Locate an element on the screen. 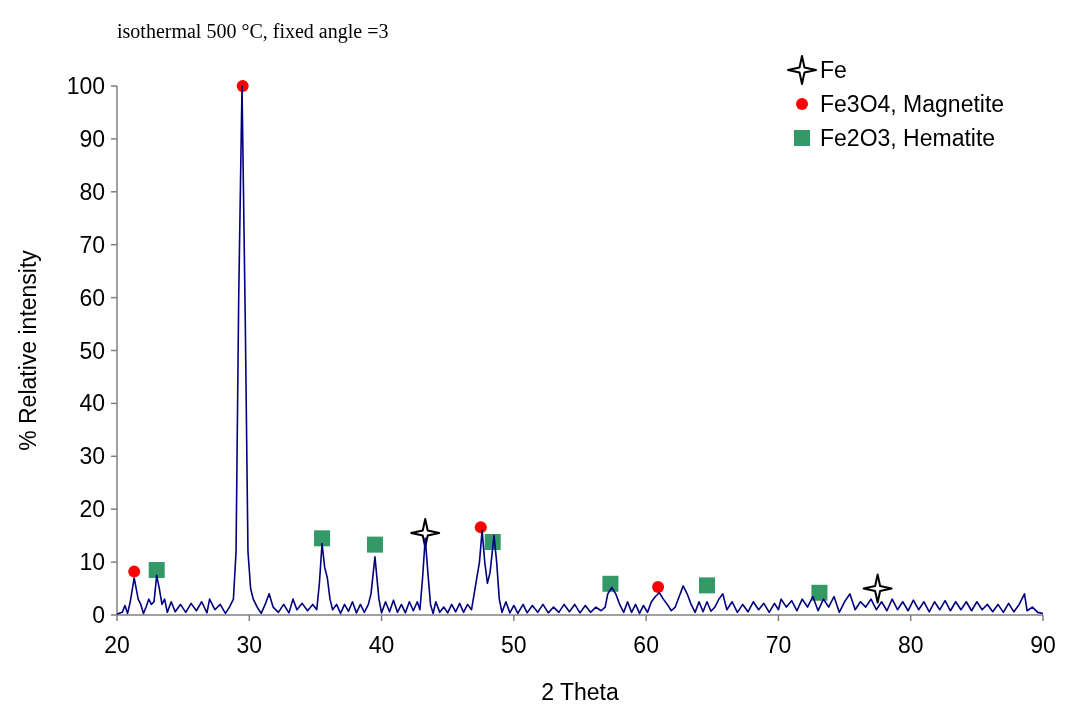 Image resolution: width=1066 pixels, height=709 pixels. x-tick-label: 80 is located at coordinates (910, 645).